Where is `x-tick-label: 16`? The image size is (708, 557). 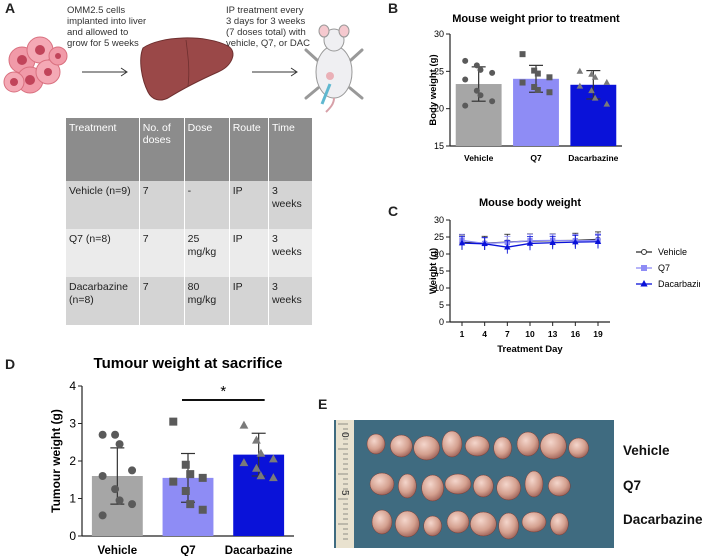
x-tick-label: 16 is located at coordinates (576, 334).